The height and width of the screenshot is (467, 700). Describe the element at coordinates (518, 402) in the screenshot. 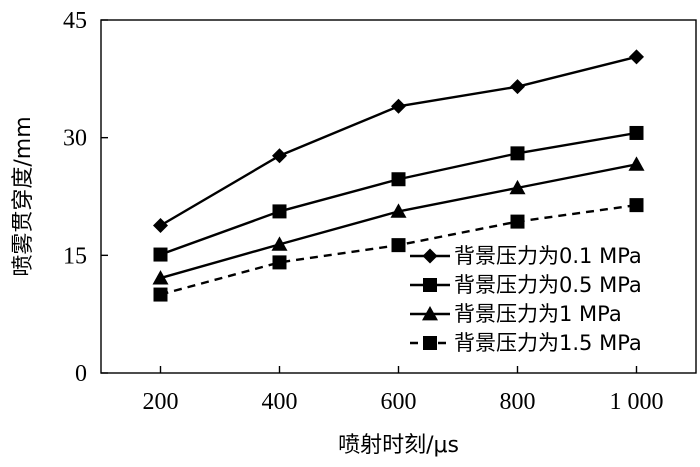

I see `x-tick-label: 800` at that location.